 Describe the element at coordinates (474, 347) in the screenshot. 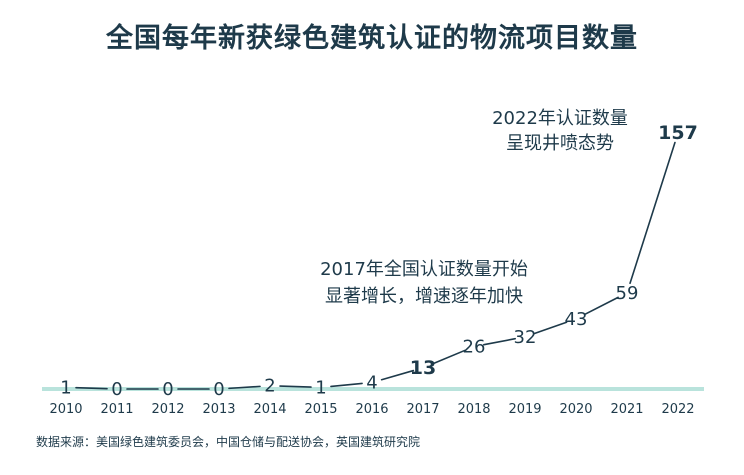

I see `data-label-2018: 26` at that location.